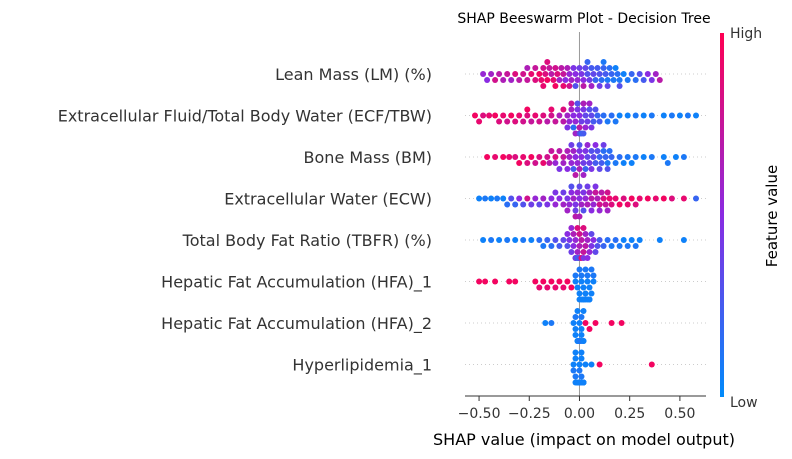 The width and height of the screenshot is (792, 459). Describe the element at coordinates (353, 74) in the screenshot. I see `feature-label: Lean Mass (LM) (%)` at that location.